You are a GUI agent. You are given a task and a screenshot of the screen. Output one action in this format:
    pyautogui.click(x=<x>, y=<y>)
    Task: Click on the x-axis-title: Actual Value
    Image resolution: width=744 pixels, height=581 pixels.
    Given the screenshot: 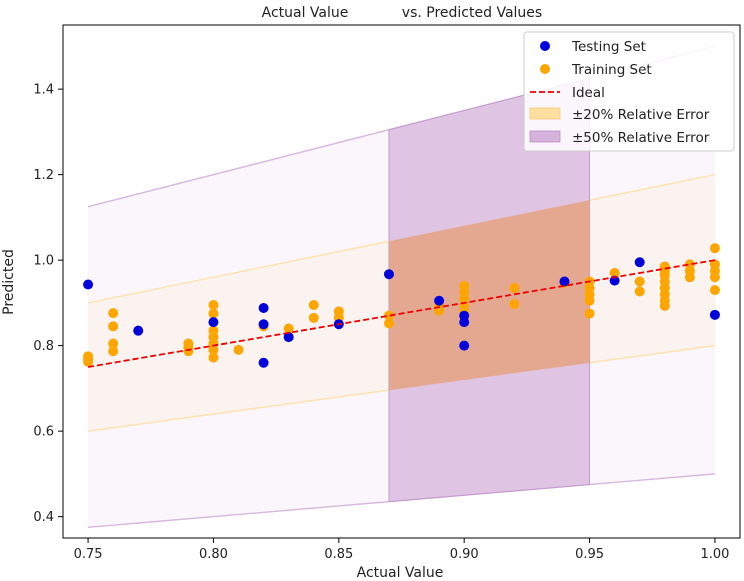 What is the action you would take?
    pyautogui.click(x=400, y=573)
    